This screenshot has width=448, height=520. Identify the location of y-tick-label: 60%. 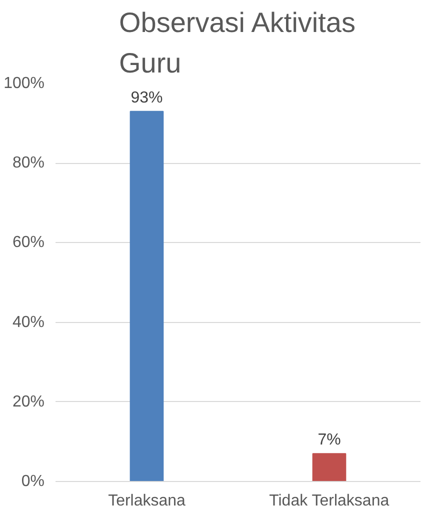
(28, 243).